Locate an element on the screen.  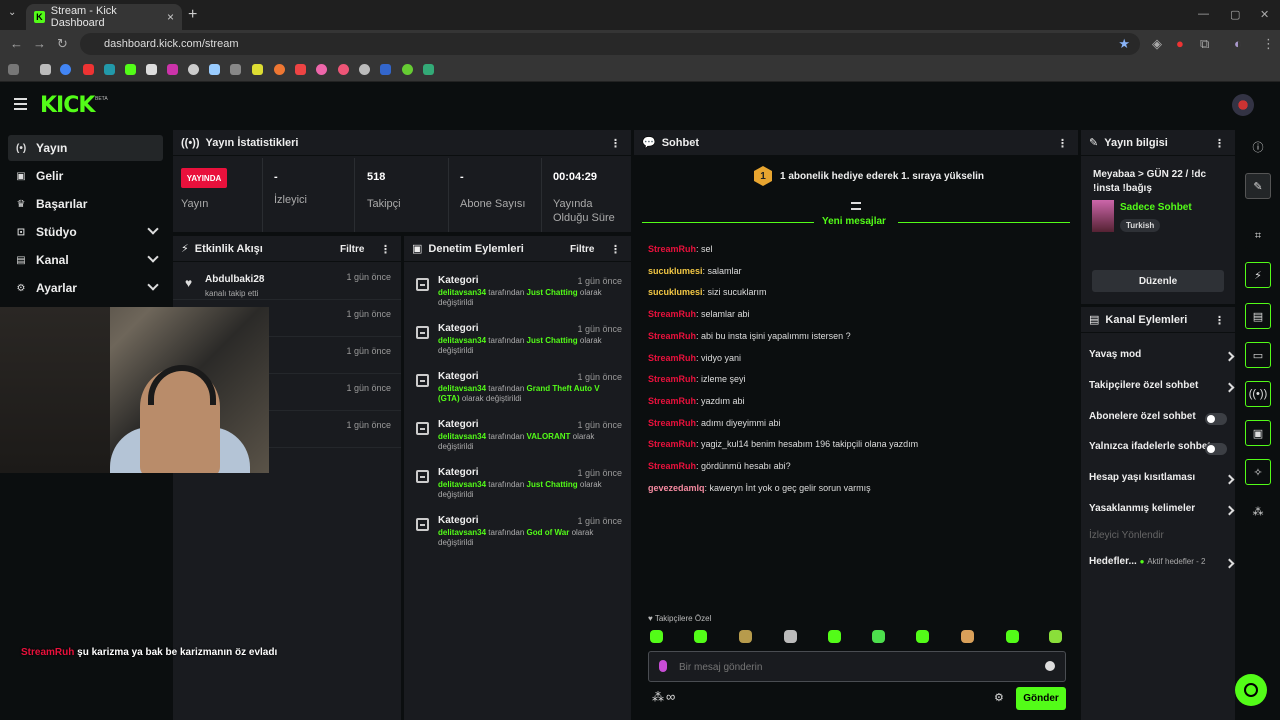
maximize-icon: ▢ is located at coordinates (1235, 15).